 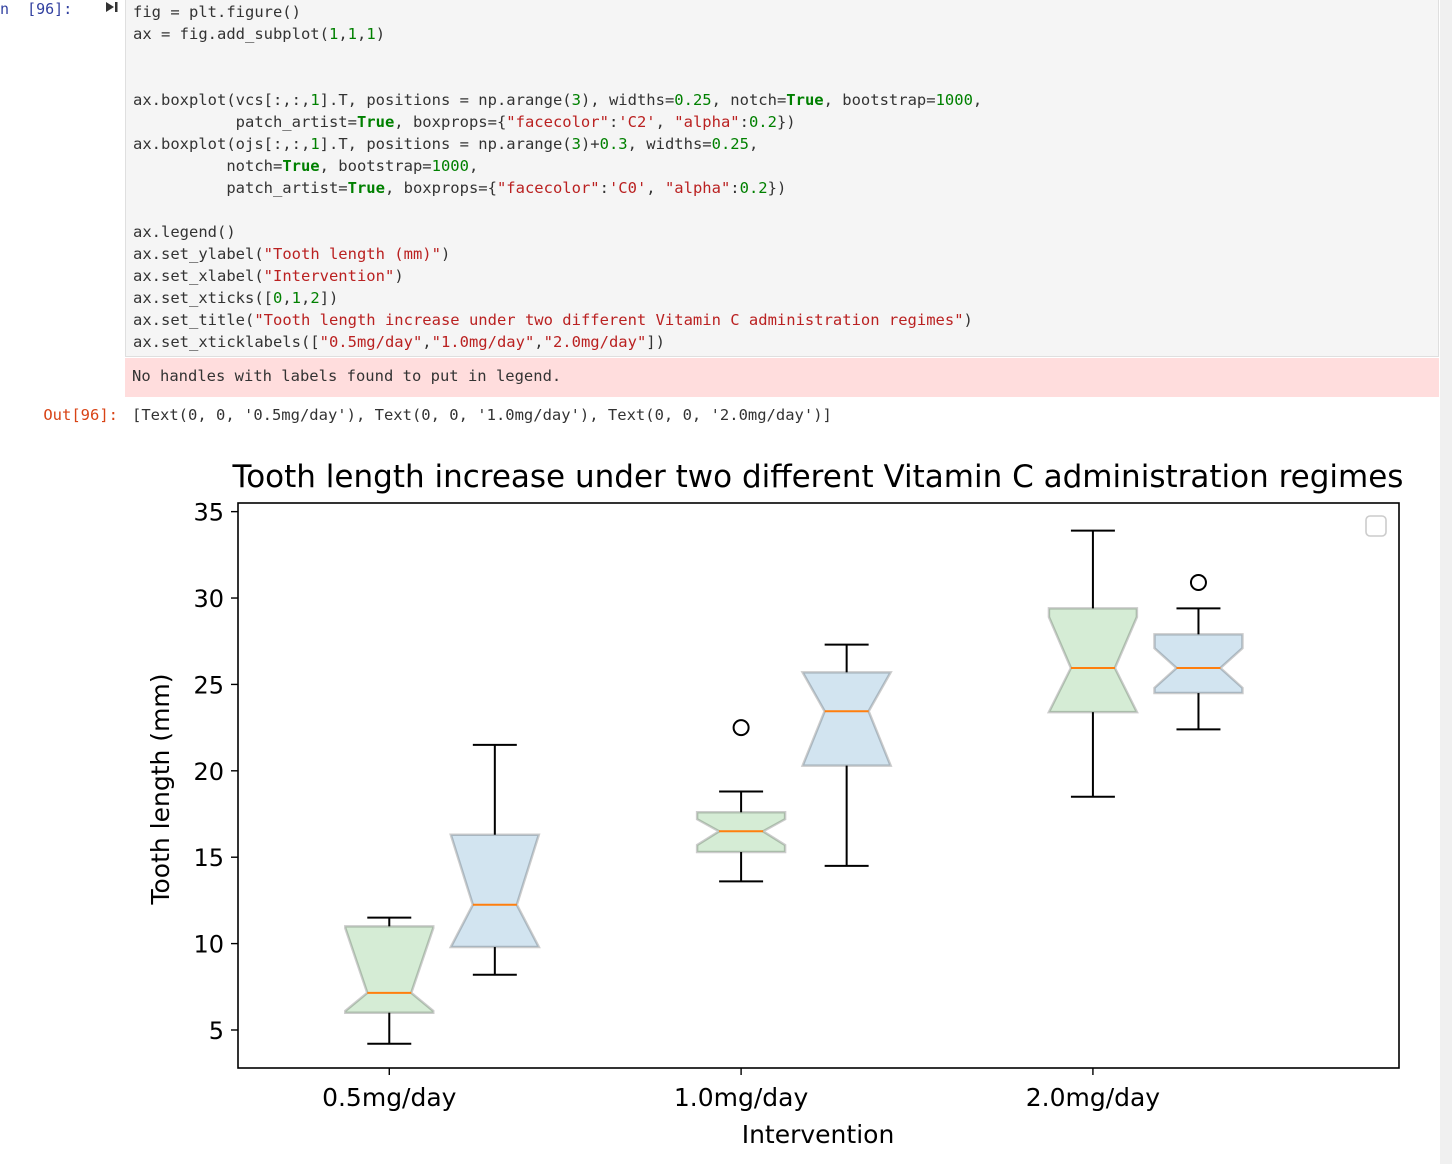 I want to click on code-token: ax.set_xticks([, so click(x=203, y=298).